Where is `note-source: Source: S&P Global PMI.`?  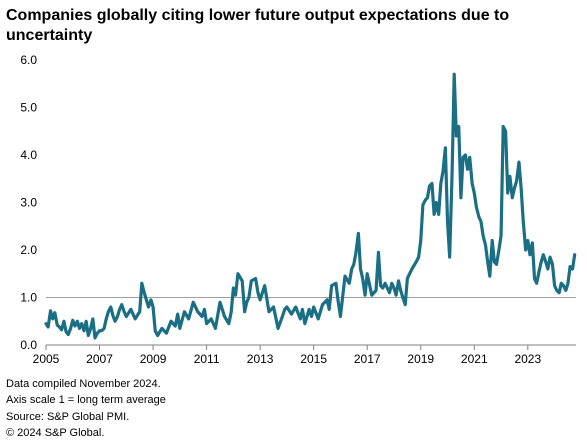
note-source: Source: S&P Global PMI. is located at coordinates (68, 416).